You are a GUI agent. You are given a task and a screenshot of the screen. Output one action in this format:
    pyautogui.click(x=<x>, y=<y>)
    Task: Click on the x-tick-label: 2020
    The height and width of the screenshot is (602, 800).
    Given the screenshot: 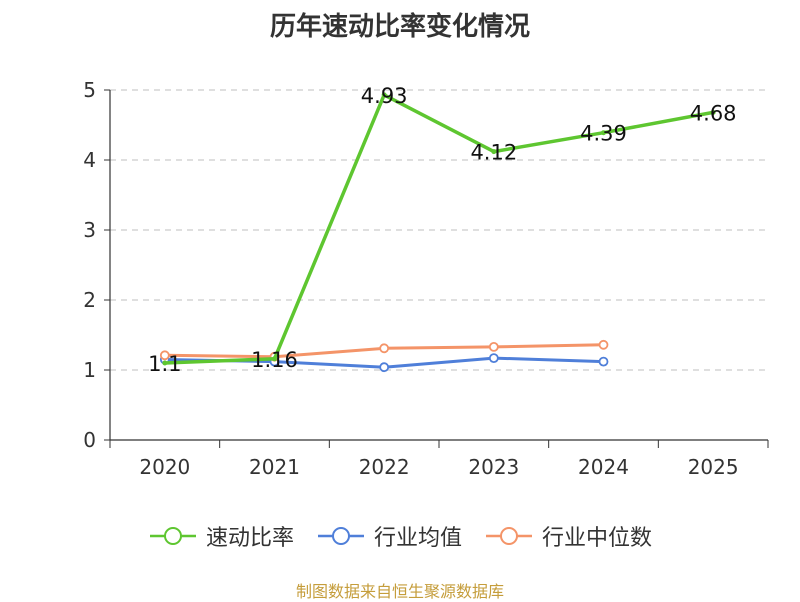 What is the action you would take?
    pyautogui.click(x=164, y=467)
    